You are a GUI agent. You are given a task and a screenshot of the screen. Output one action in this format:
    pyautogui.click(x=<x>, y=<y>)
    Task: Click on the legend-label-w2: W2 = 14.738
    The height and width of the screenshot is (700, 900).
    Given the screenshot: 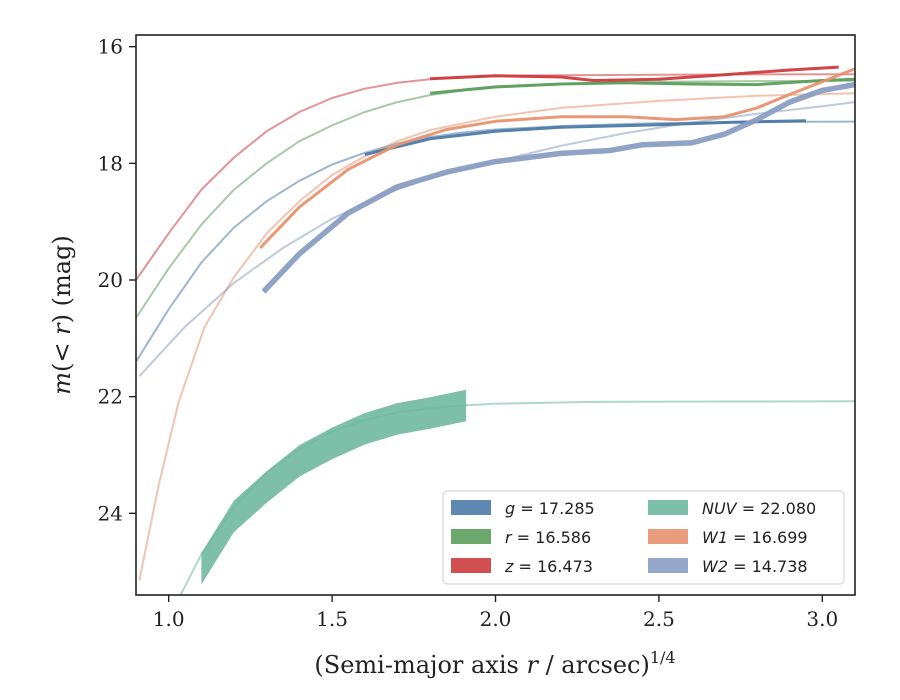 What is the action you would take?
    pyautogui.click(x=755, y=566)
    